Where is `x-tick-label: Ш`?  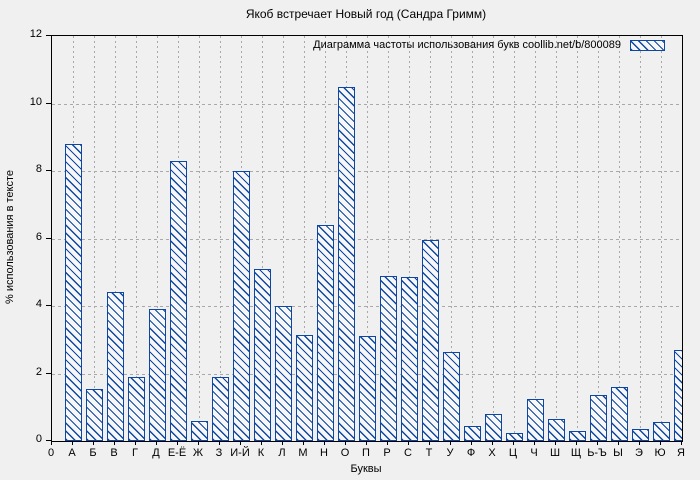
x-tick-label: Ш is located at coordinates (555, 453).